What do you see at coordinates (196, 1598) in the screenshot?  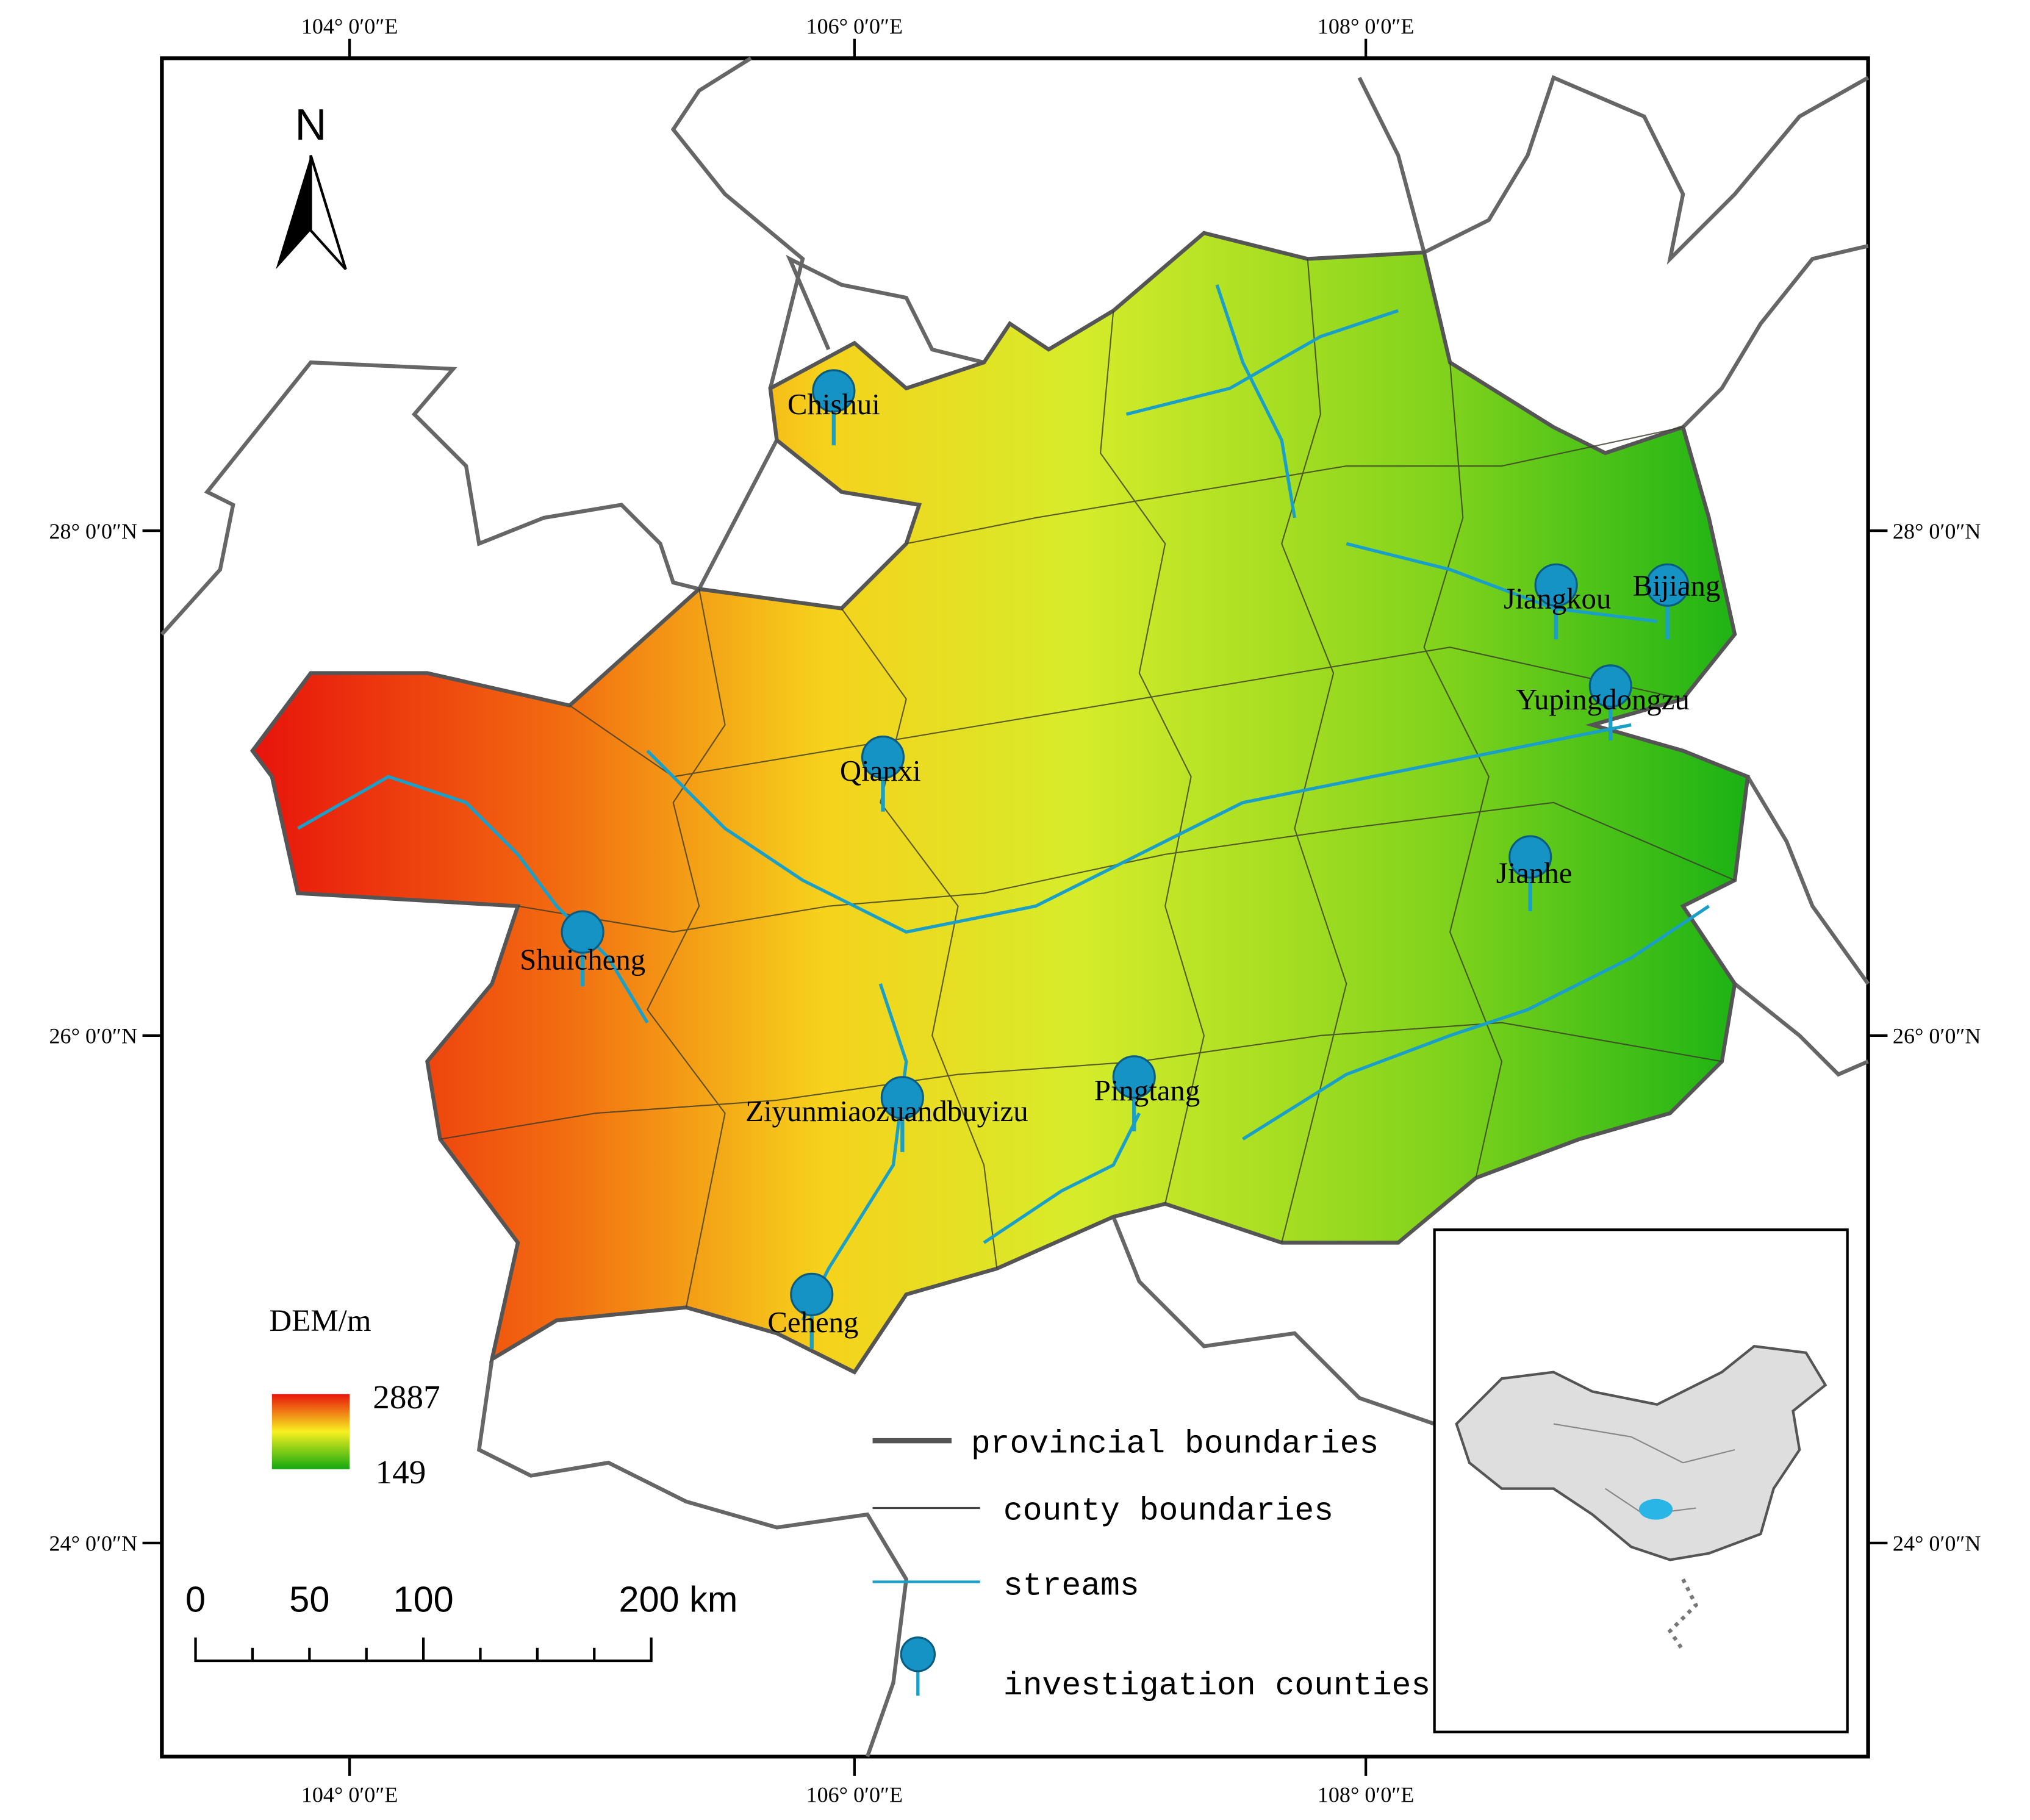 I see `scale-label: 0` at bounding box center [196, 1598].